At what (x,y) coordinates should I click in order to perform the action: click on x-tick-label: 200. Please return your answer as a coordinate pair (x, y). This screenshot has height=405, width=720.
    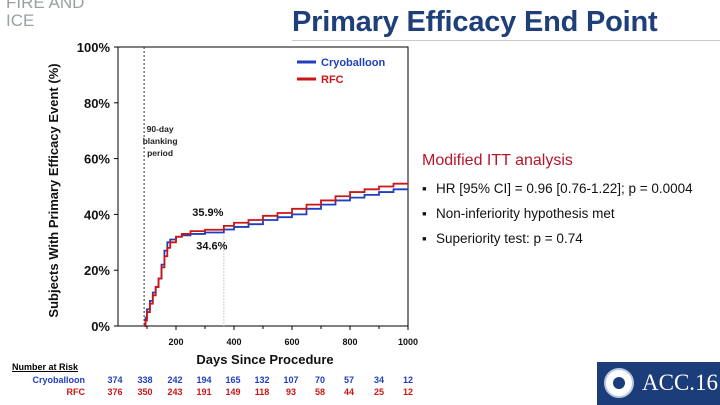
    Looking at the image, I should click on (175, 342).